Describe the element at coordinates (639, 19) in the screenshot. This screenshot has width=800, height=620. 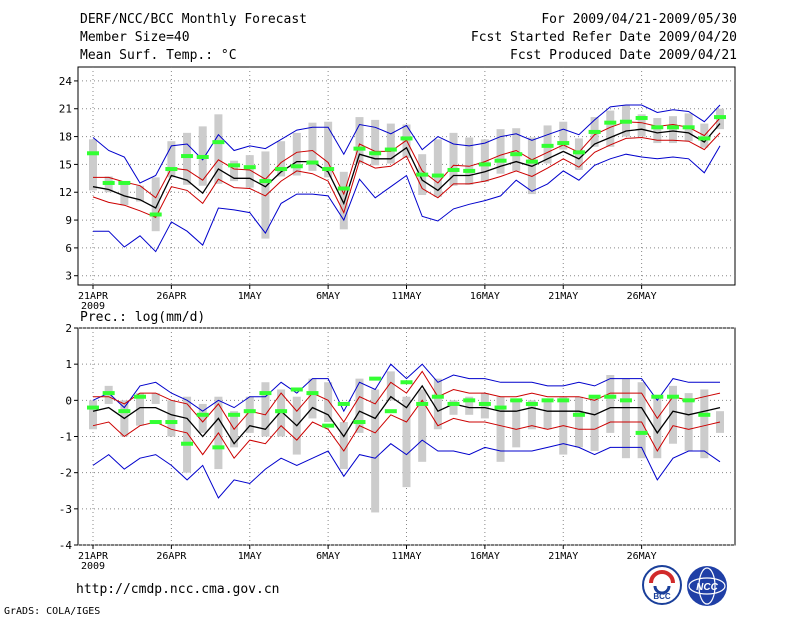
I see `forecast-period: For 2009/04/21-2009/05/30` at that location.